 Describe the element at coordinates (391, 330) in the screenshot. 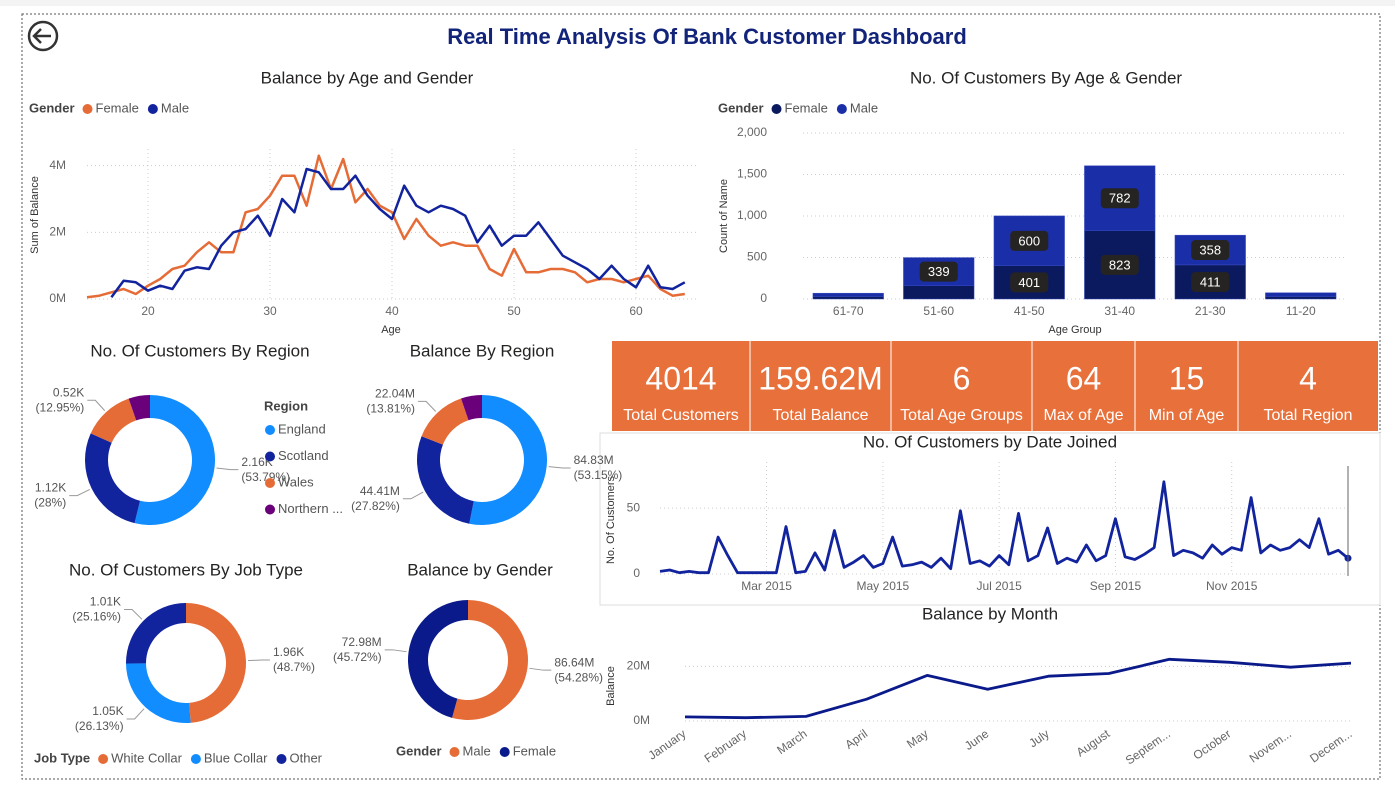

I see `x-axis-label: Age` at that location.